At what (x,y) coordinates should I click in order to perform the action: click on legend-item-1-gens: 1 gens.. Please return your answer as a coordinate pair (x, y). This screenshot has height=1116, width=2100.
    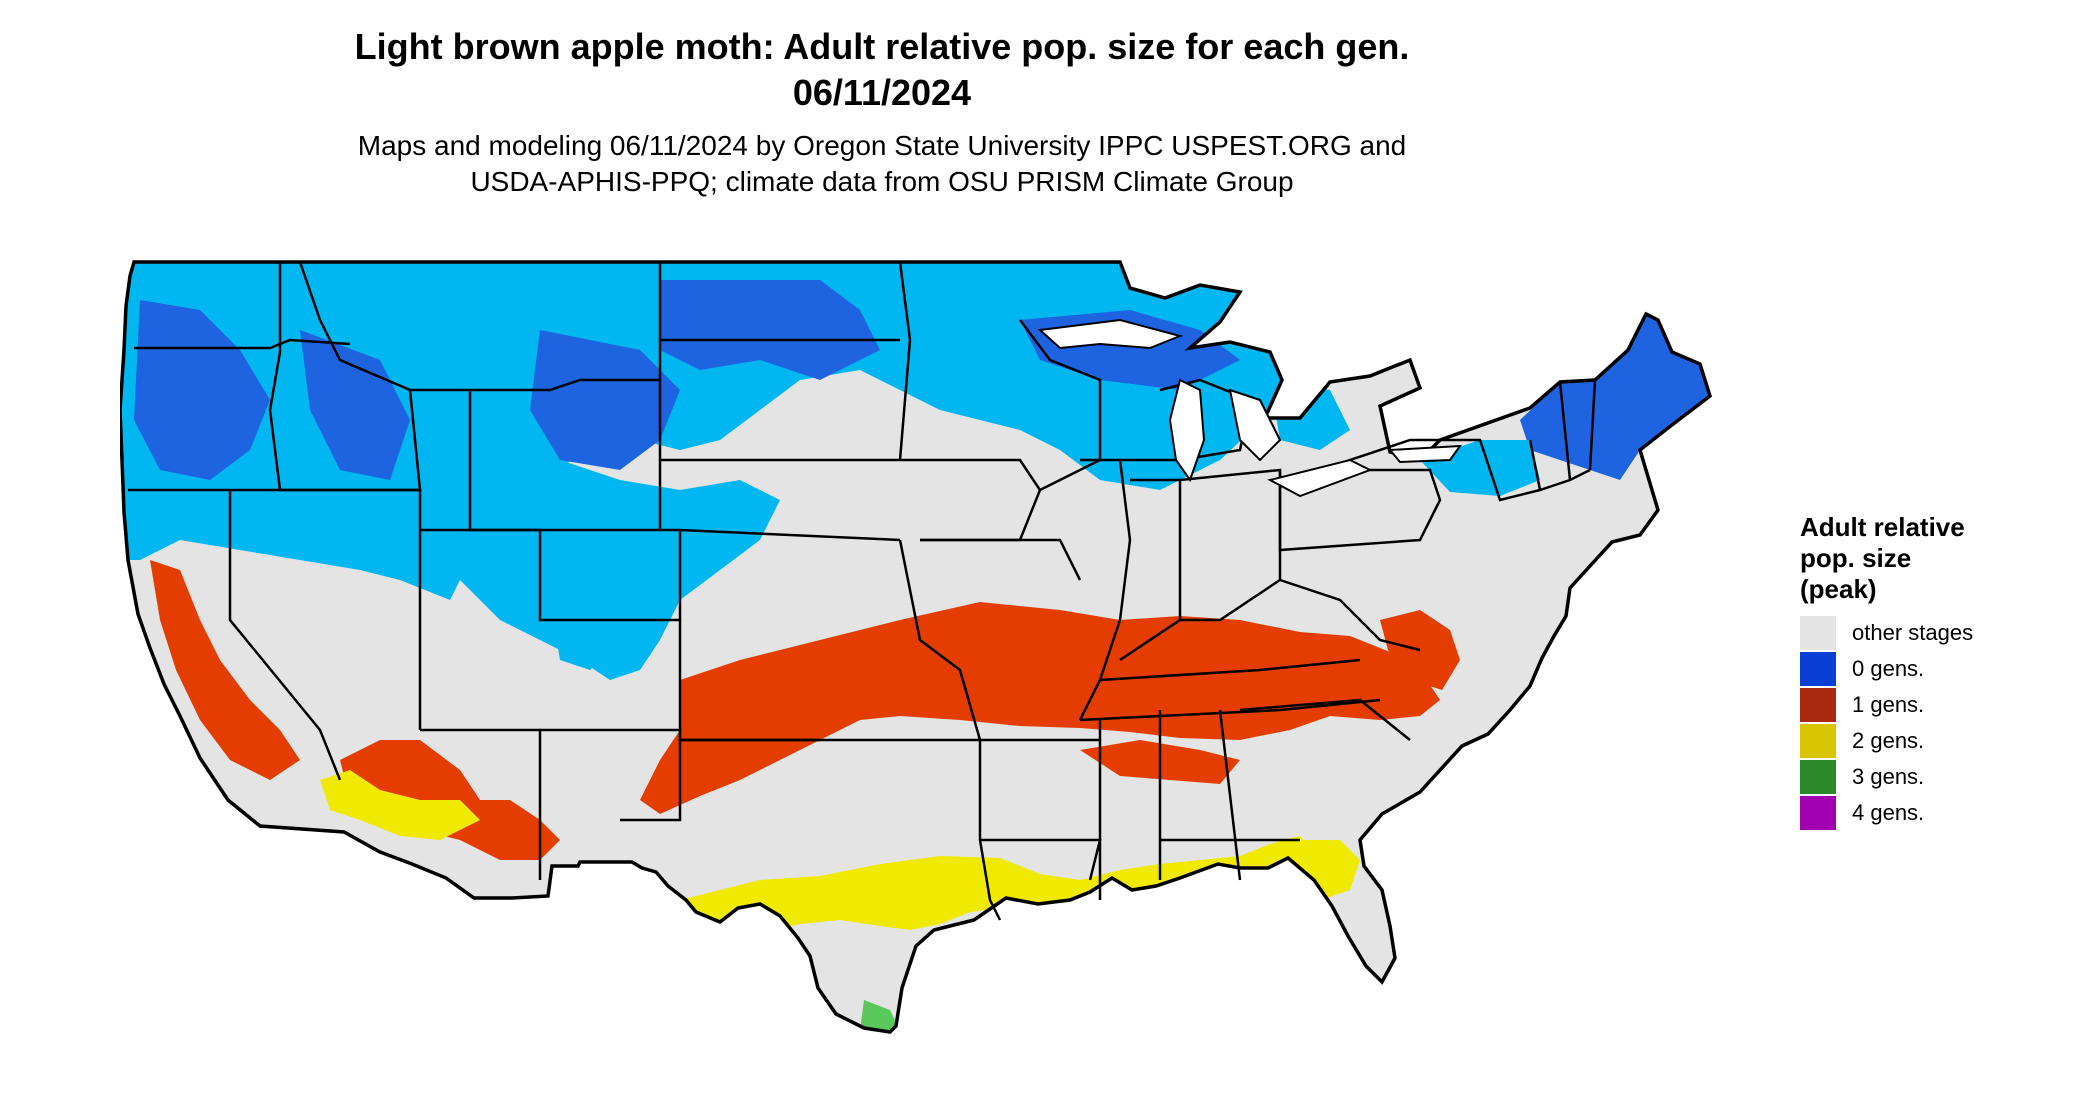
    Looking at the image, I should click on (1940, 705).